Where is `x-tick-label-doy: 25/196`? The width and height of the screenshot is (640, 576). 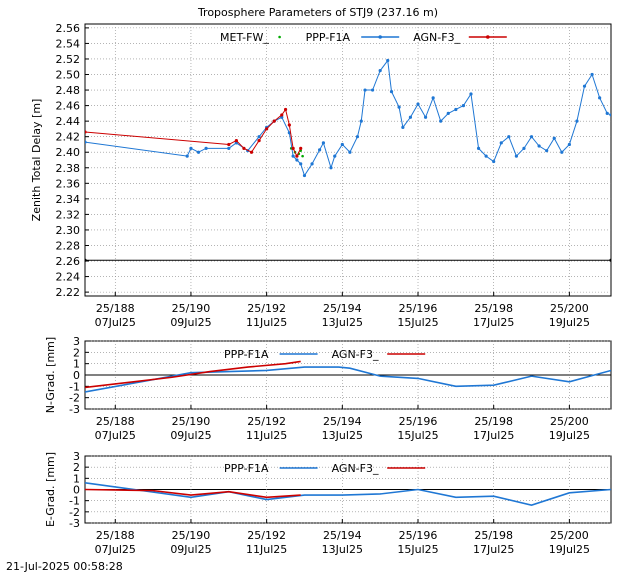
x-tick-label-doy: 25/196 is located at coordinates (418, 535).